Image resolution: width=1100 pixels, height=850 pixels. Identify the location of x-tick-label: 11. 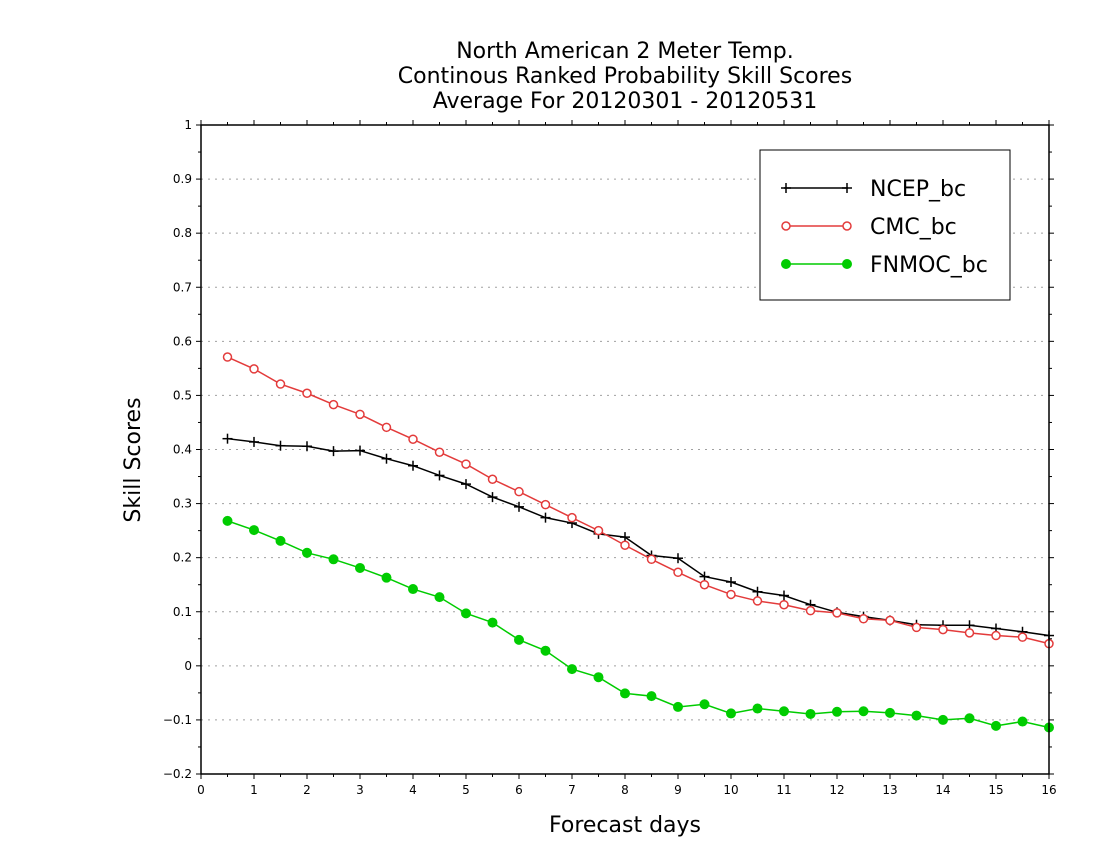
(783, 790).